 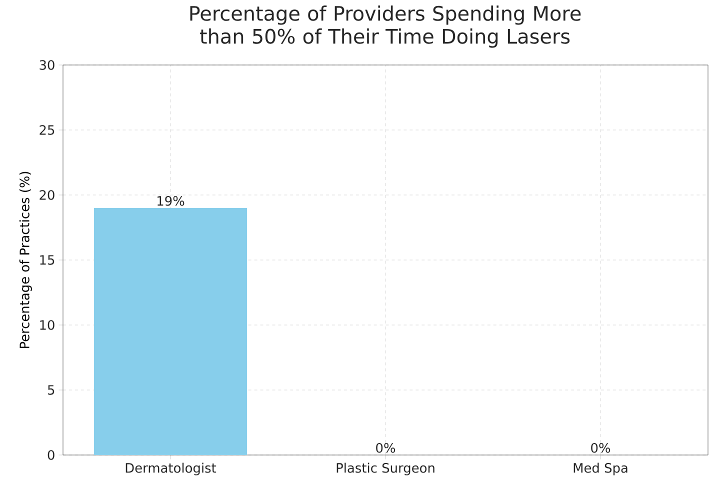 What do you see at coordinates (171, 469) in the screenshot?
I see `x-tick-label: Dermatologist` at bounding box center [171, 469].